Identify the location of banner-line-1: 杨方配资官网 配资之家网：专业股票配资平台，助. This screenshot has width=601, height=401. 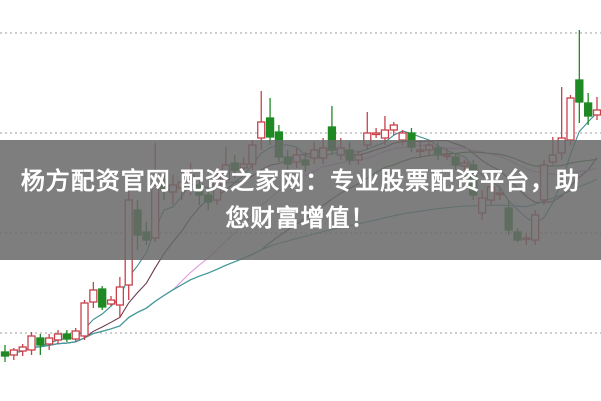
(300, 181).